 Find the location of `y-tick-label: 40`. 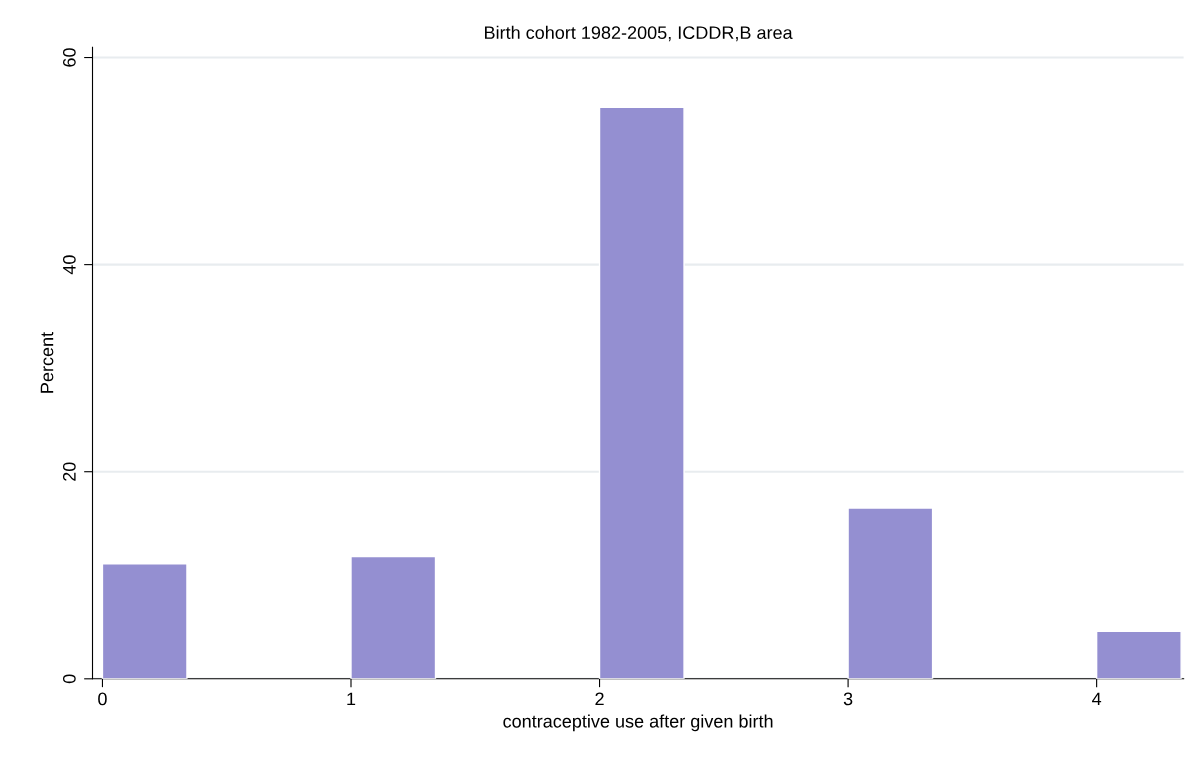

y-tick-label: 40 is located at coordinates (69, 265).